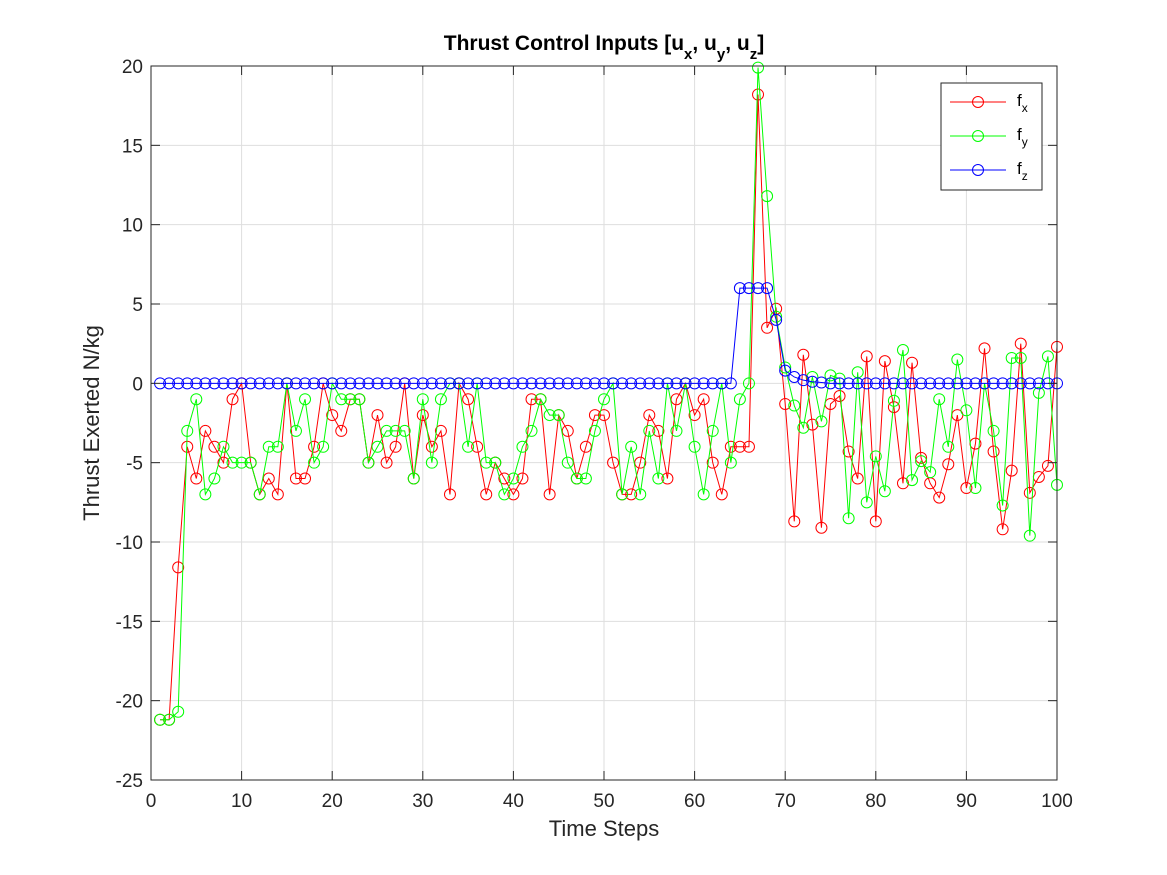 The height and width of the screenshot is (875, 1167). Describe the element at coordinates (151, 801) in the screenshot. I see `x-tick-label: 0` at that location.